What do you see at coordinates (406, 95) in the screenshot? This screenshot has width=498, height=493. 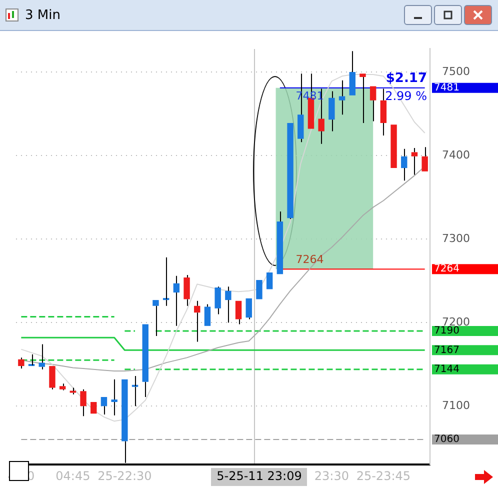 I see `annotation: 2.99 %` at bounding box center [406, 95].